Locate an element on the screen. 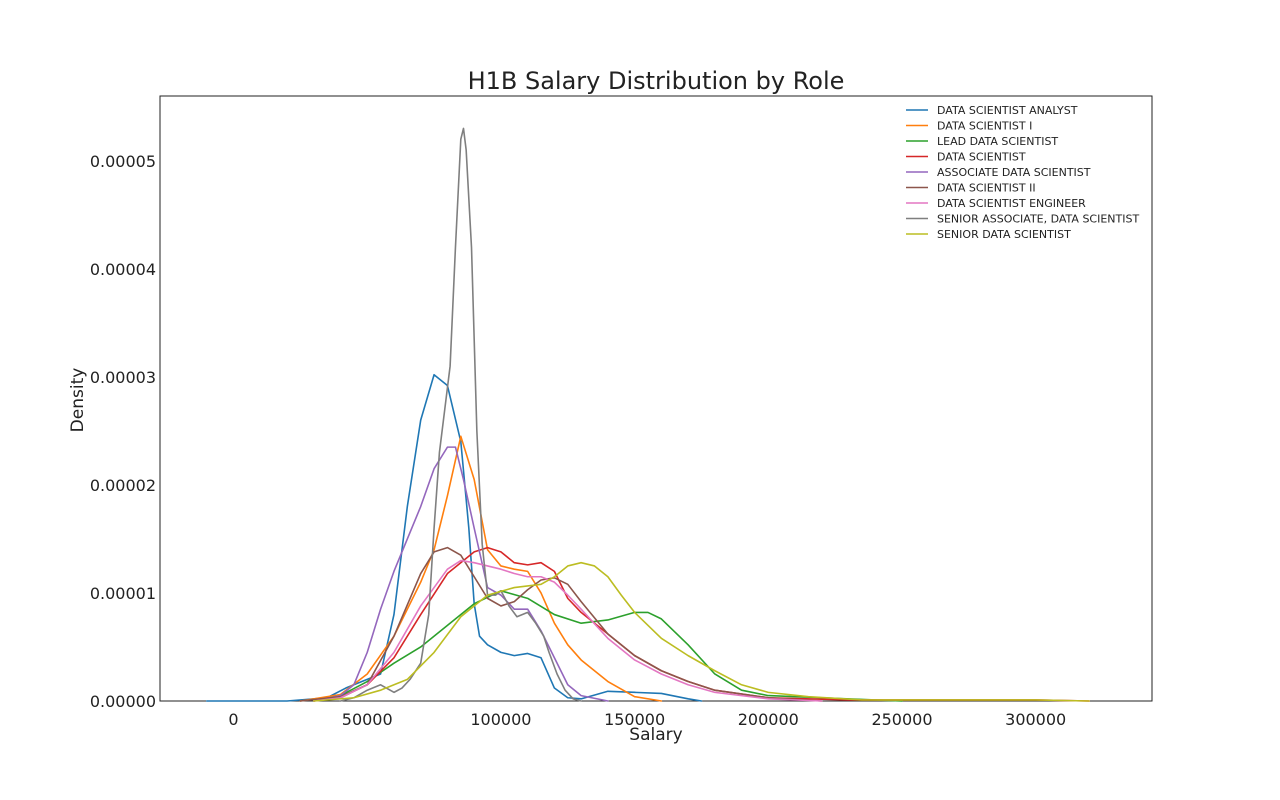 The width and height of the screenshot is (1280, 800). x-tick-label: 150000 is located at coordinates (634, 719).